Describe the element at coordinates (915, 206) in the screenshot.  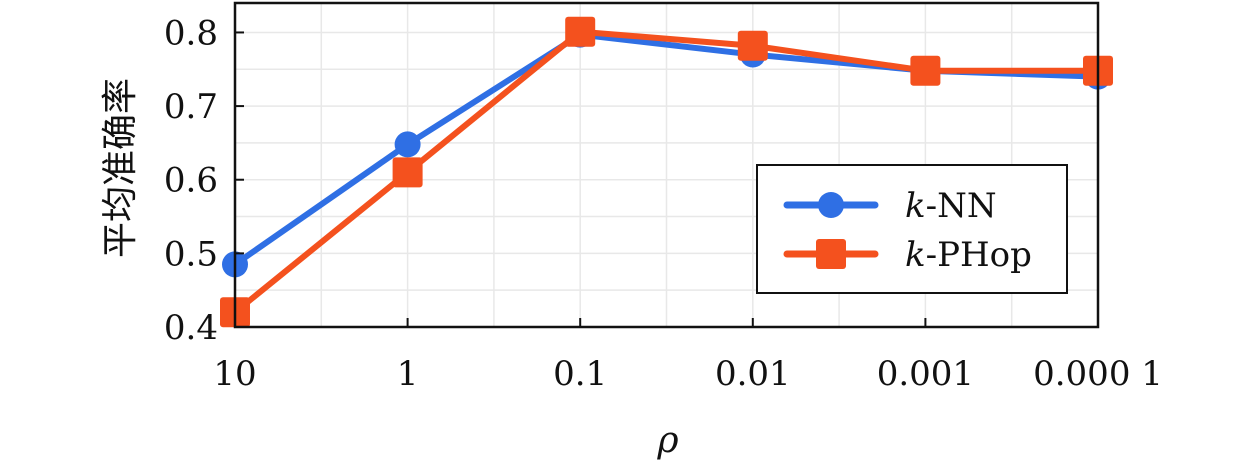
I see `legend-label-knn-italic: k` at that location.